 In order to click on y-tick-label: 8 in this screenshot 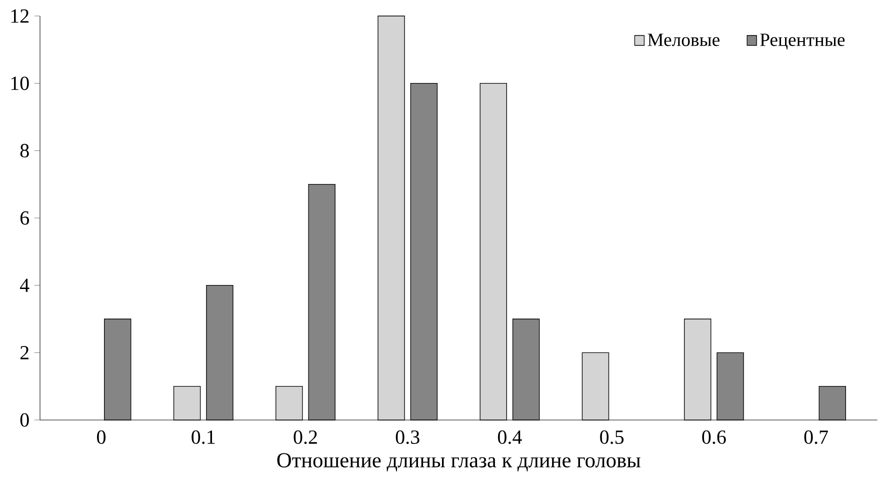, I will do `click(24, 151)`.